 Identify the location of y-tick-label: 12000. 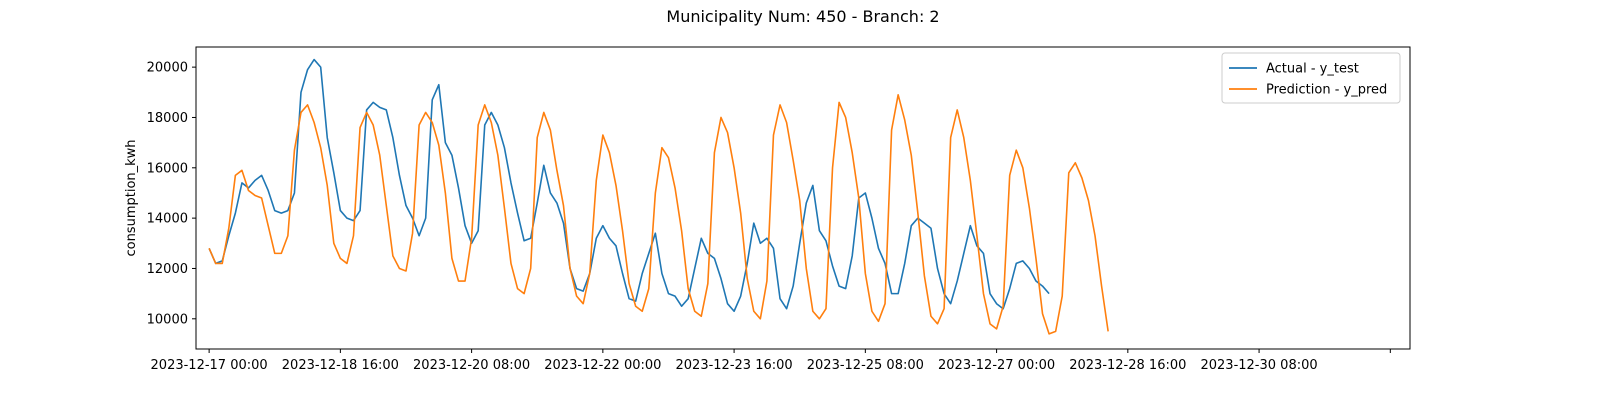
(167, 269).